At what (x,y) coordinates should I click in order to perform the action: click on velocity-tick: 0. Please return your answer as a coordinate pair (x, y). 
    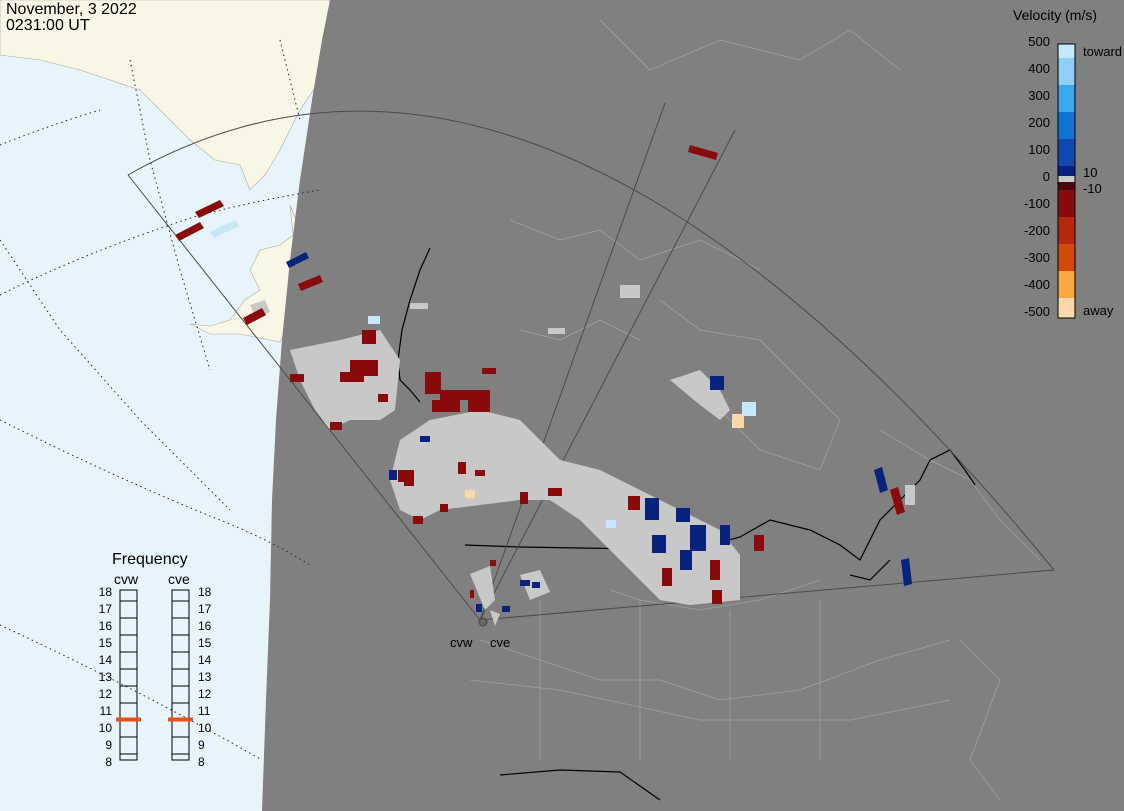
    Looking at the image, I should click on (1046, 176).